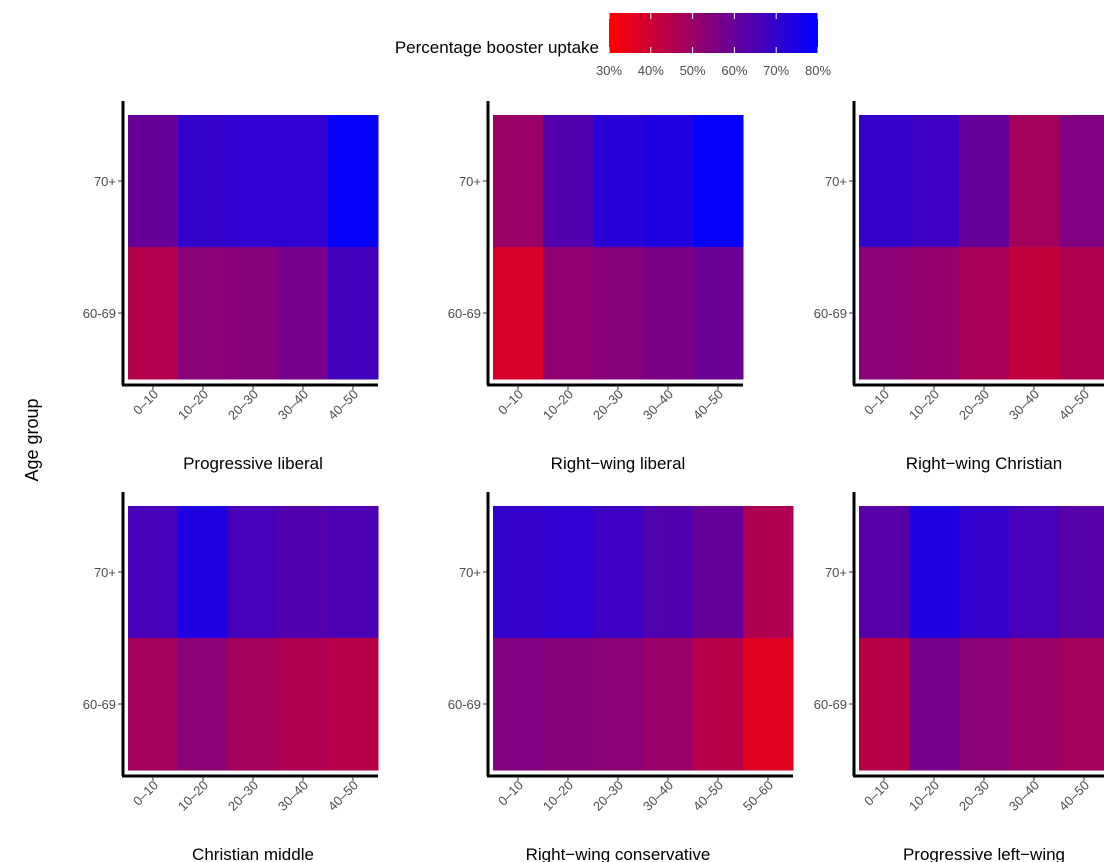 The width and height of the screenshot is (1104, 862). I want to click on facet-title: Right−wing Christian, so click(984, 463).